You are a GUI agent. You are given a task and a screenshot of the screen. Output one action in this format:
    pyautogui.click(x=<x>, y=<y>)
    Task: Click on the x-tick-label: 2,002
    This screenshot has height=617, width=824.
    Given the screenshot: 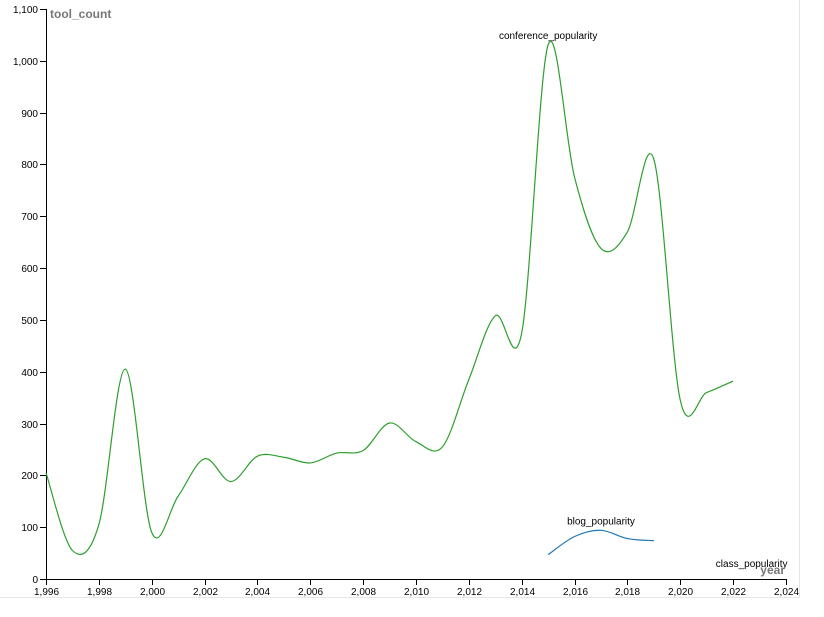 What is the action you would take?
    pyautogui.click(x=205, y=592)
    